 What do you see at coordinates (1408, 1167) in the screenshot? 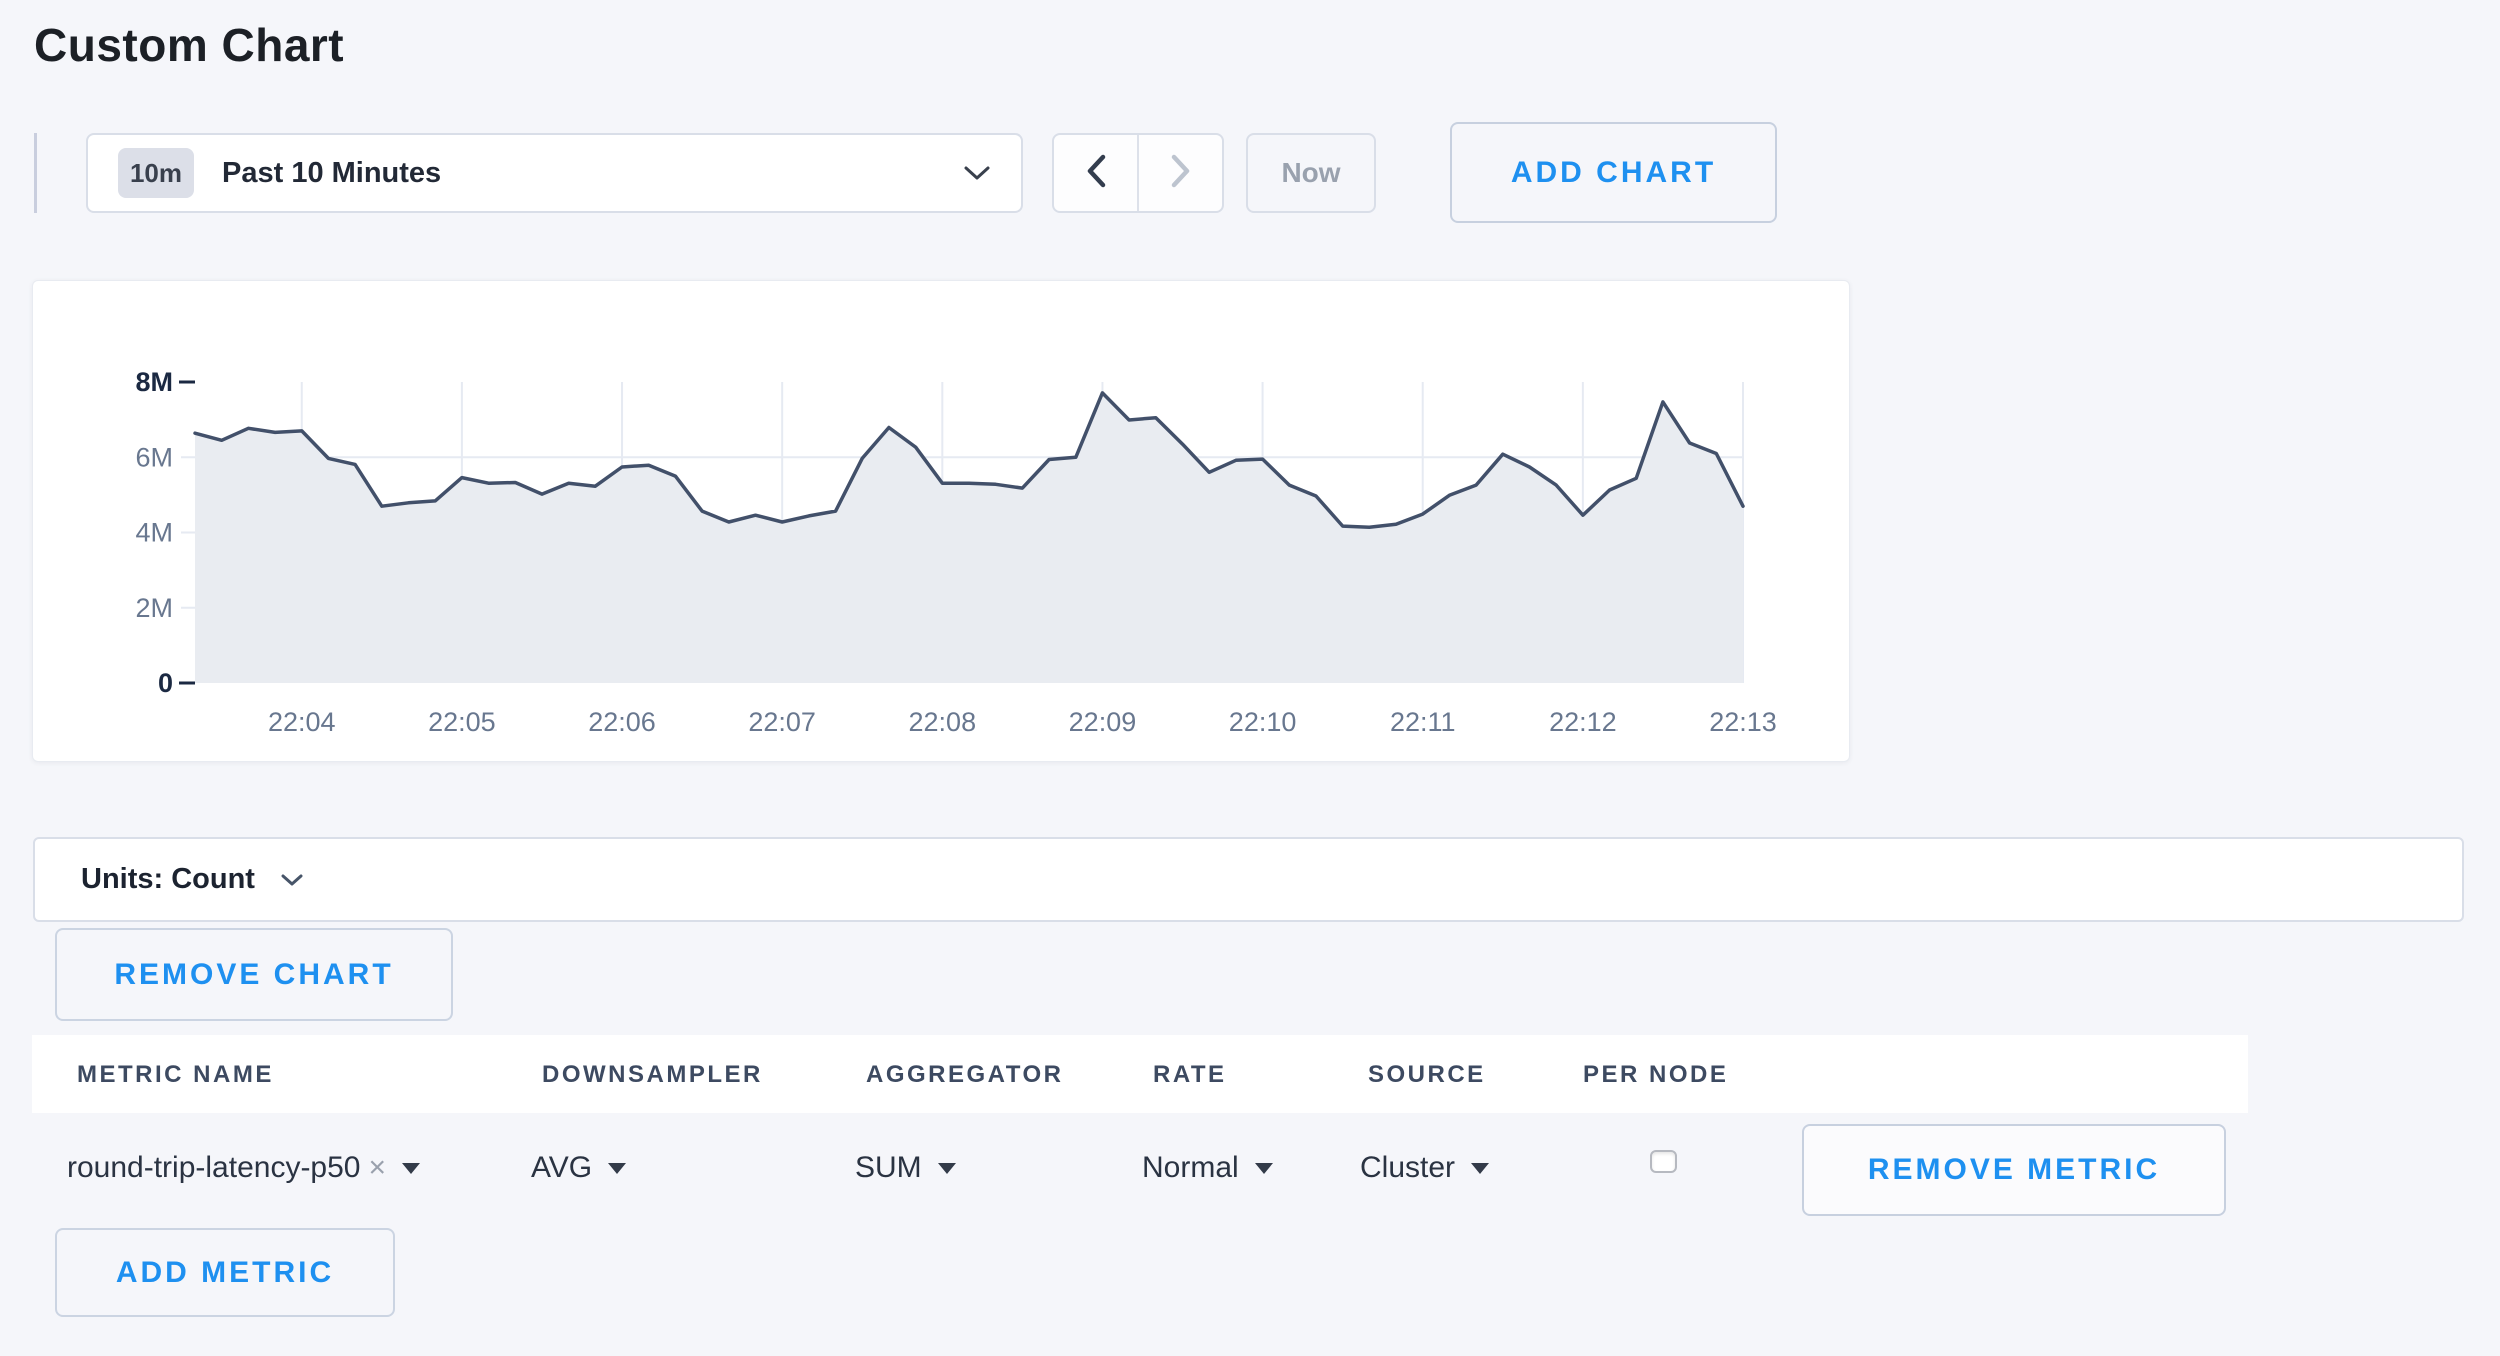
I see `source-value: Cluster` at bounding box center [1408, 1167].